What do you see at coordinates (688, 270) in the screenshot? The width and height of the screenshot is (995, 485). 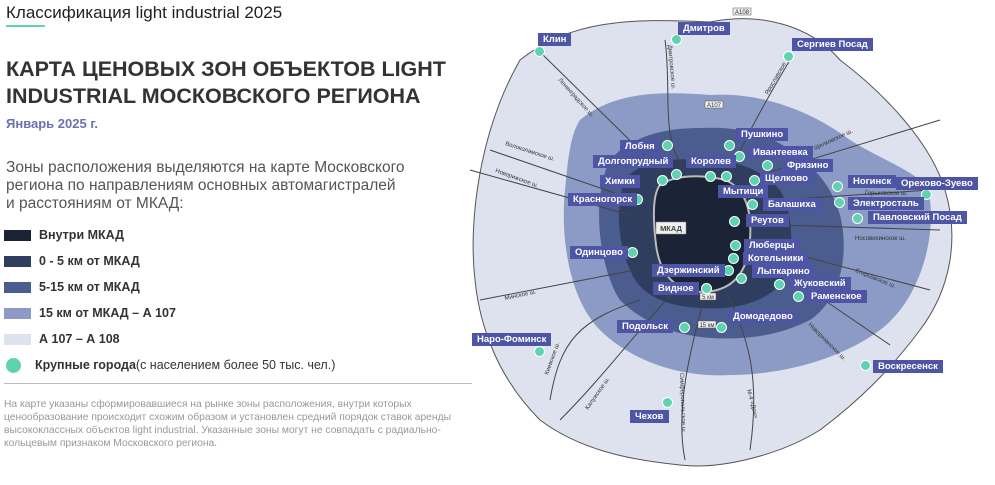 I see `city-label: Дзержинский` at bounding box center [688, 270].